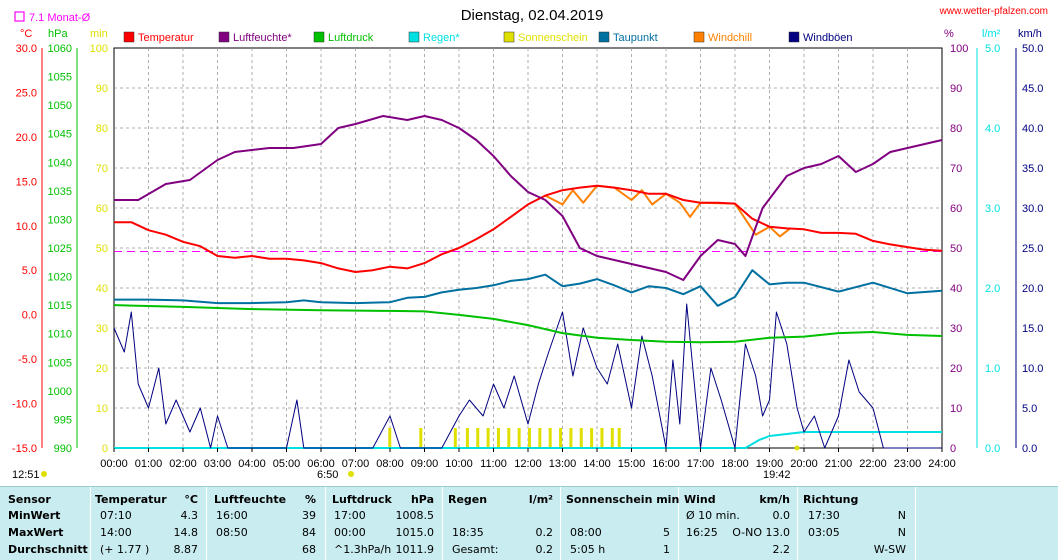 The height and width of the screenshot is (560, 1058). Describe the element at coordinates (362, 499) in the screenshot. I see `stats-header: Luftdruck` at that location.